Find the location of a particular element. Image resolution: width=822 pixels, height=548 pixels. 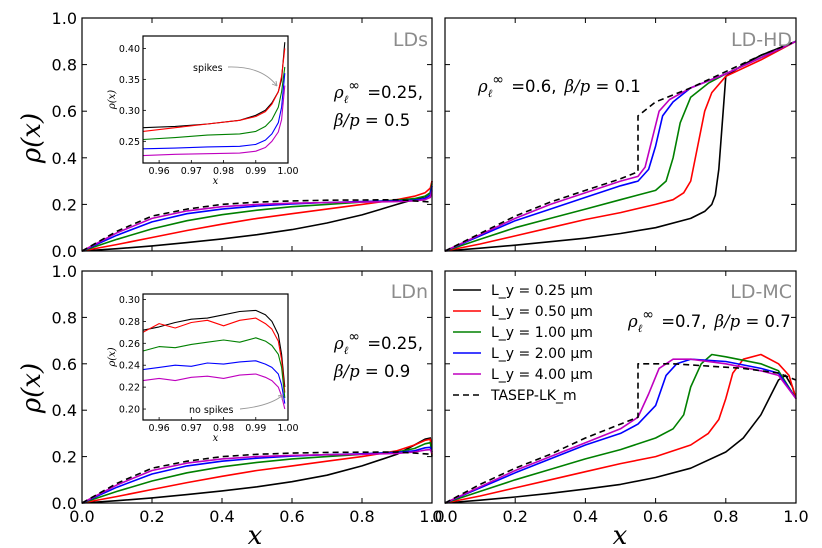

panel-tag: LDs is located at coordinates (410, 40).